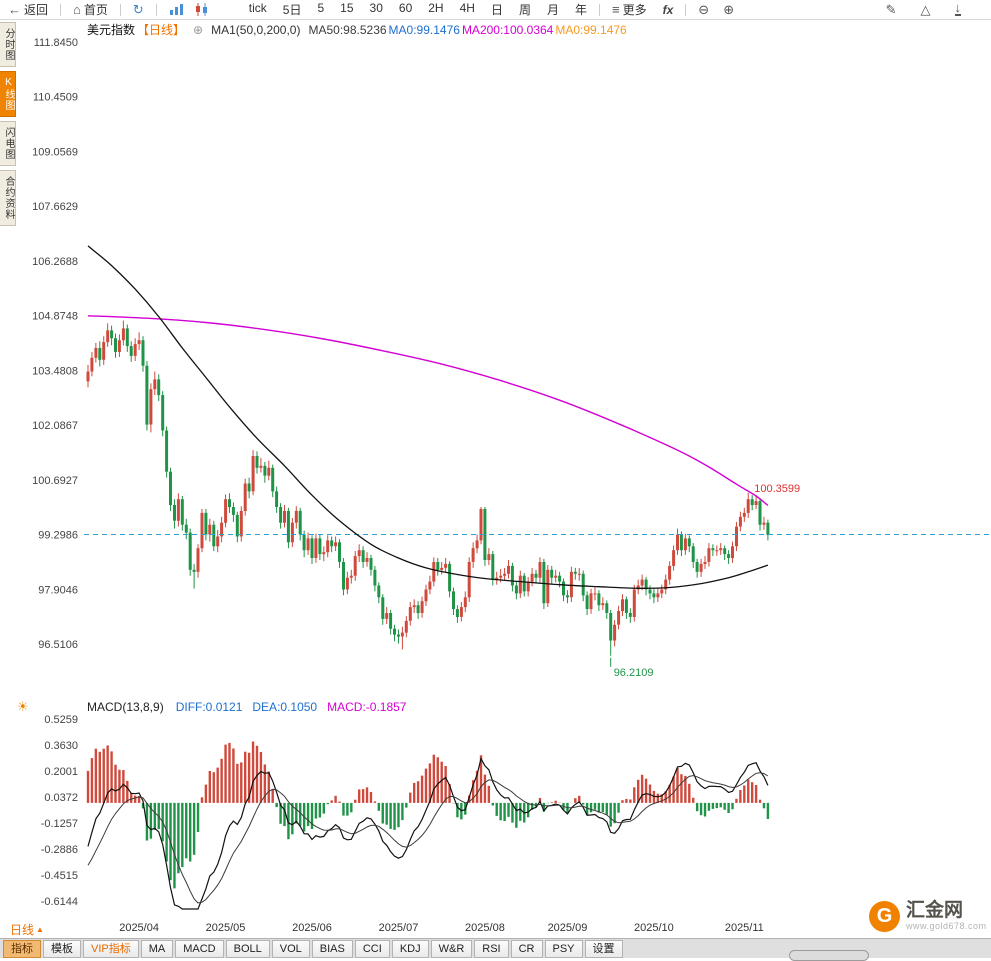  Describe the element at coordinates (634, 673) in the screenshot. I see `low-price-label: 96.2109` at that location.